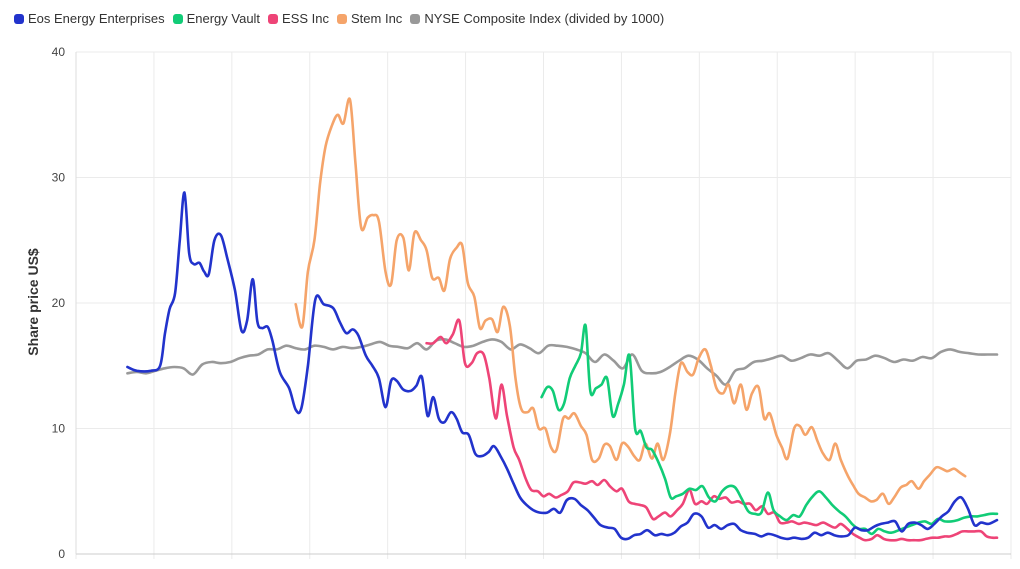 This screenshot has height=569, width=1020. Describe the element at coordinates (59, 429) in the screenshot. I see `y-tick-label: 10` at that location.